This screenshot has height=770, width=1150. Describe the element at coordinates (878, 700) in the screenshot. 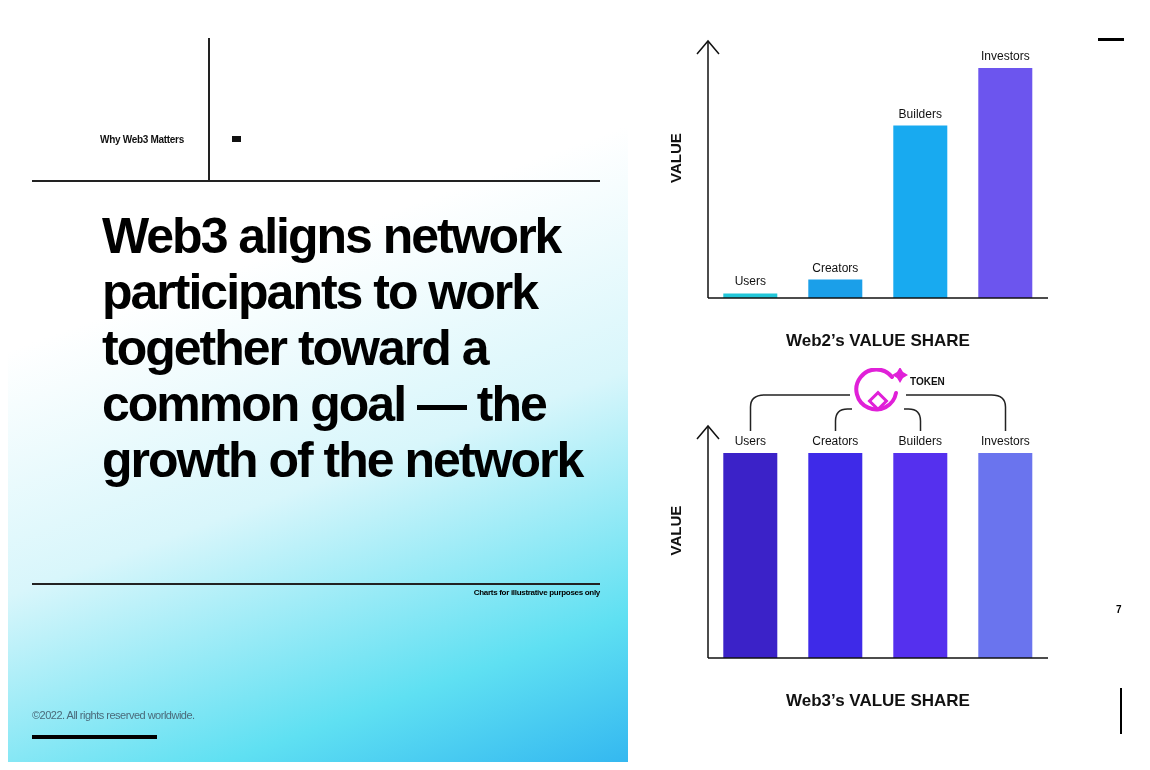

I see `x-axis-title: Web3’s VALUE SHARE` at that location.